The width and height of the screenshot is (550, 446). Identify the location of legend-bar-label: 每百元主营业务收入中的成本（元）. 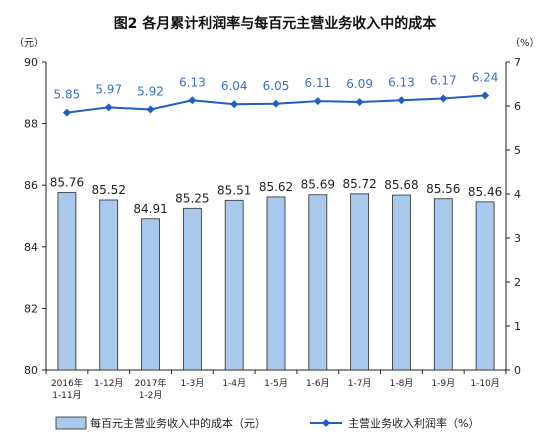
(178, 423).